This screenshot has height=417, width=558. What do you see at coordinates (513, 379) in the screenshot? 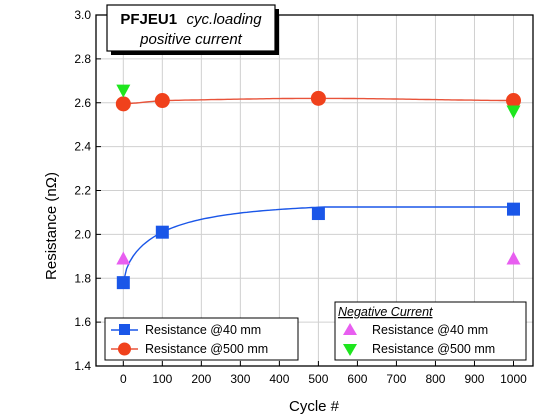
I see `x-tick-label: 1000` at bounding box center [513, 379].